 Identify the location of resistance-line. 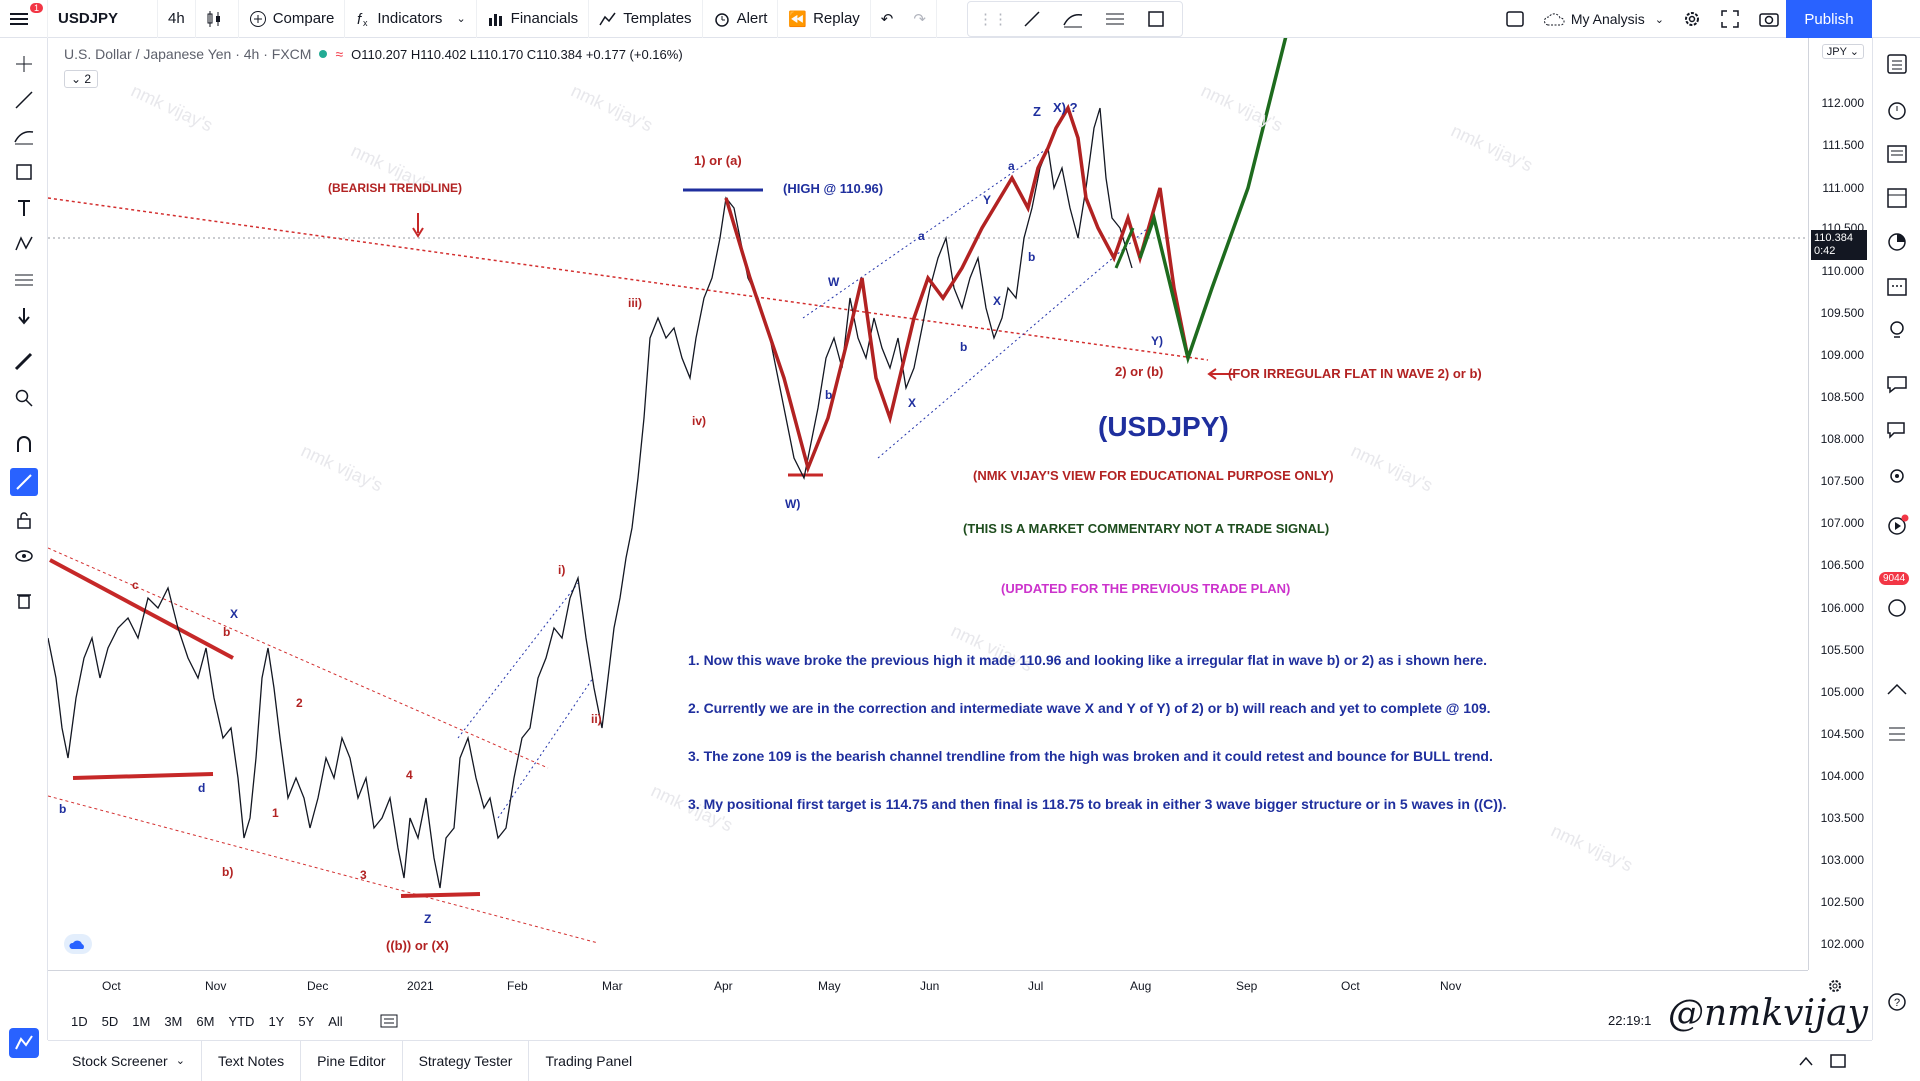
(141, 609).